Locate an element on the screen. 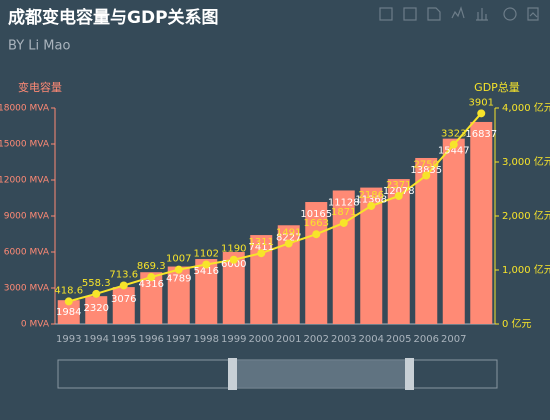 This screenshot has height=420, width=550. tool-save is located at coordinates (533, 14).